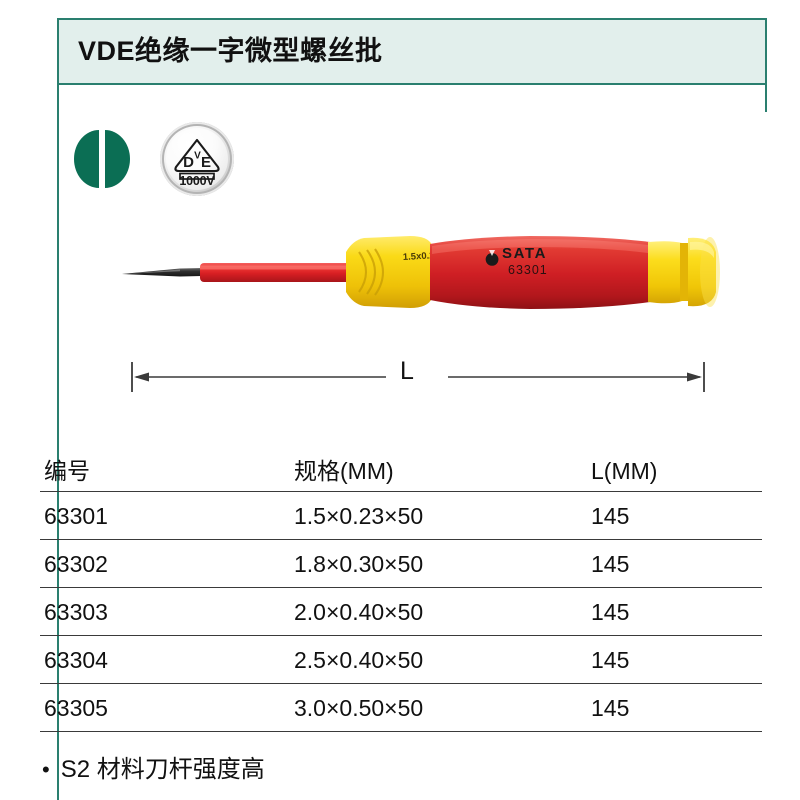 The image size is (800, 800). I want to click on cell-code: 63303, so click(76, 612).